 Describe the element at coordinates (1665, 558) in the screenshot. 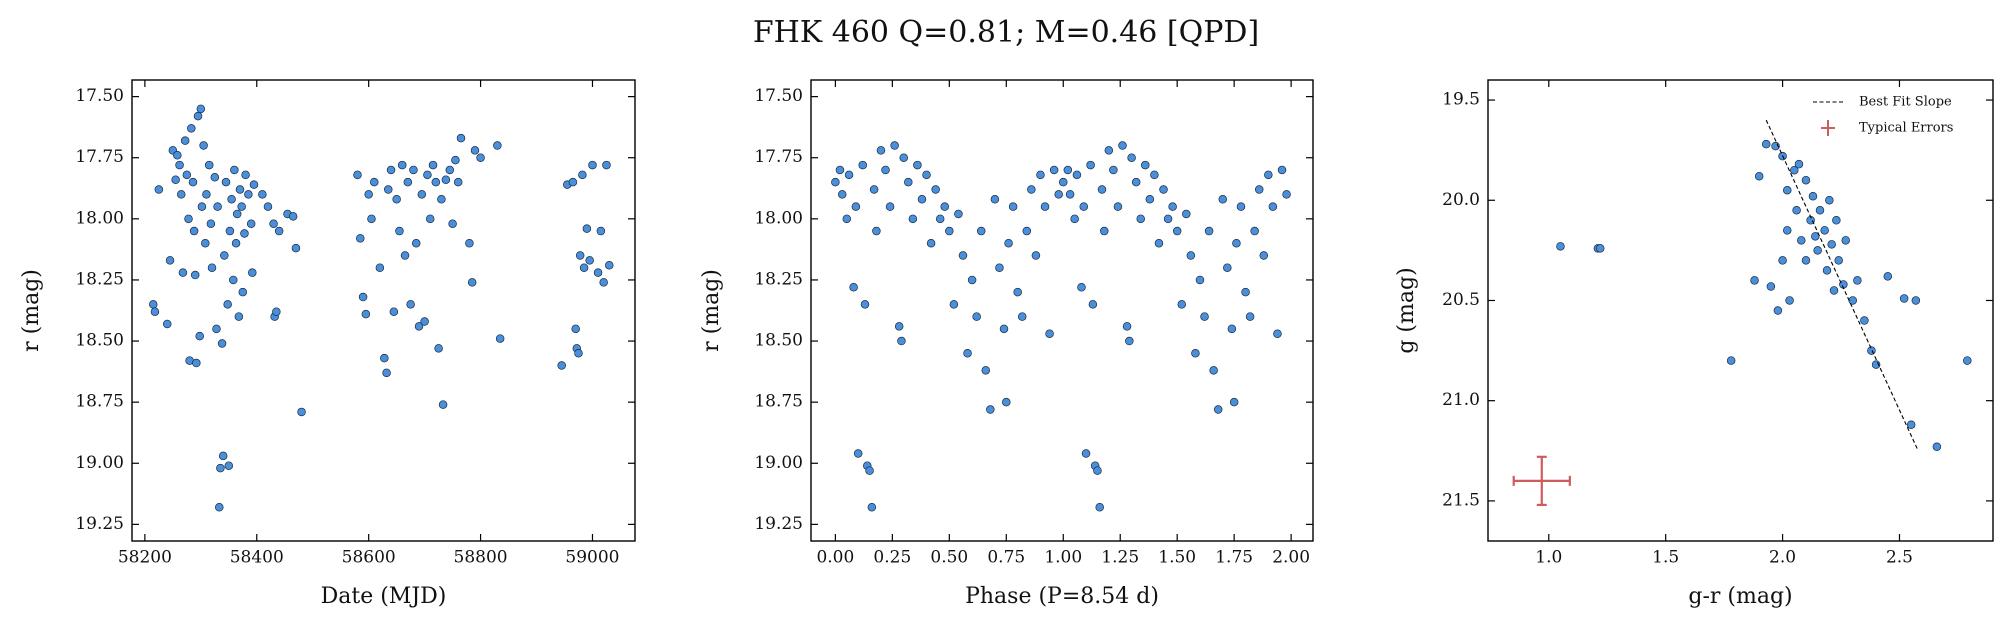

I see `x-tick-label: 1.5` at that location.